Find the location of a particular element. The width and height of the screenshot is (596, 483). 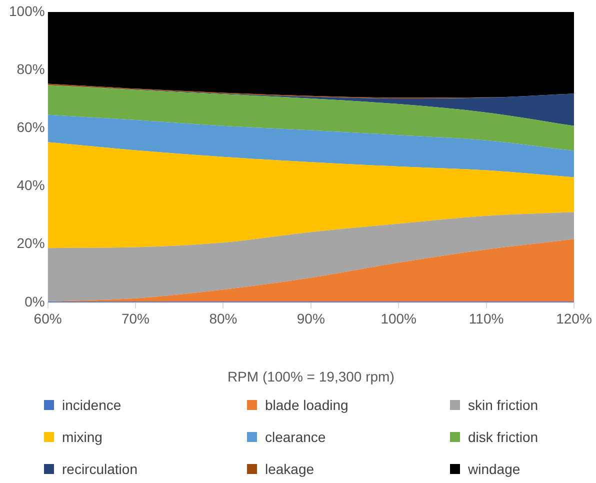

legend-label: incidence is located at coordinates (92, 405).